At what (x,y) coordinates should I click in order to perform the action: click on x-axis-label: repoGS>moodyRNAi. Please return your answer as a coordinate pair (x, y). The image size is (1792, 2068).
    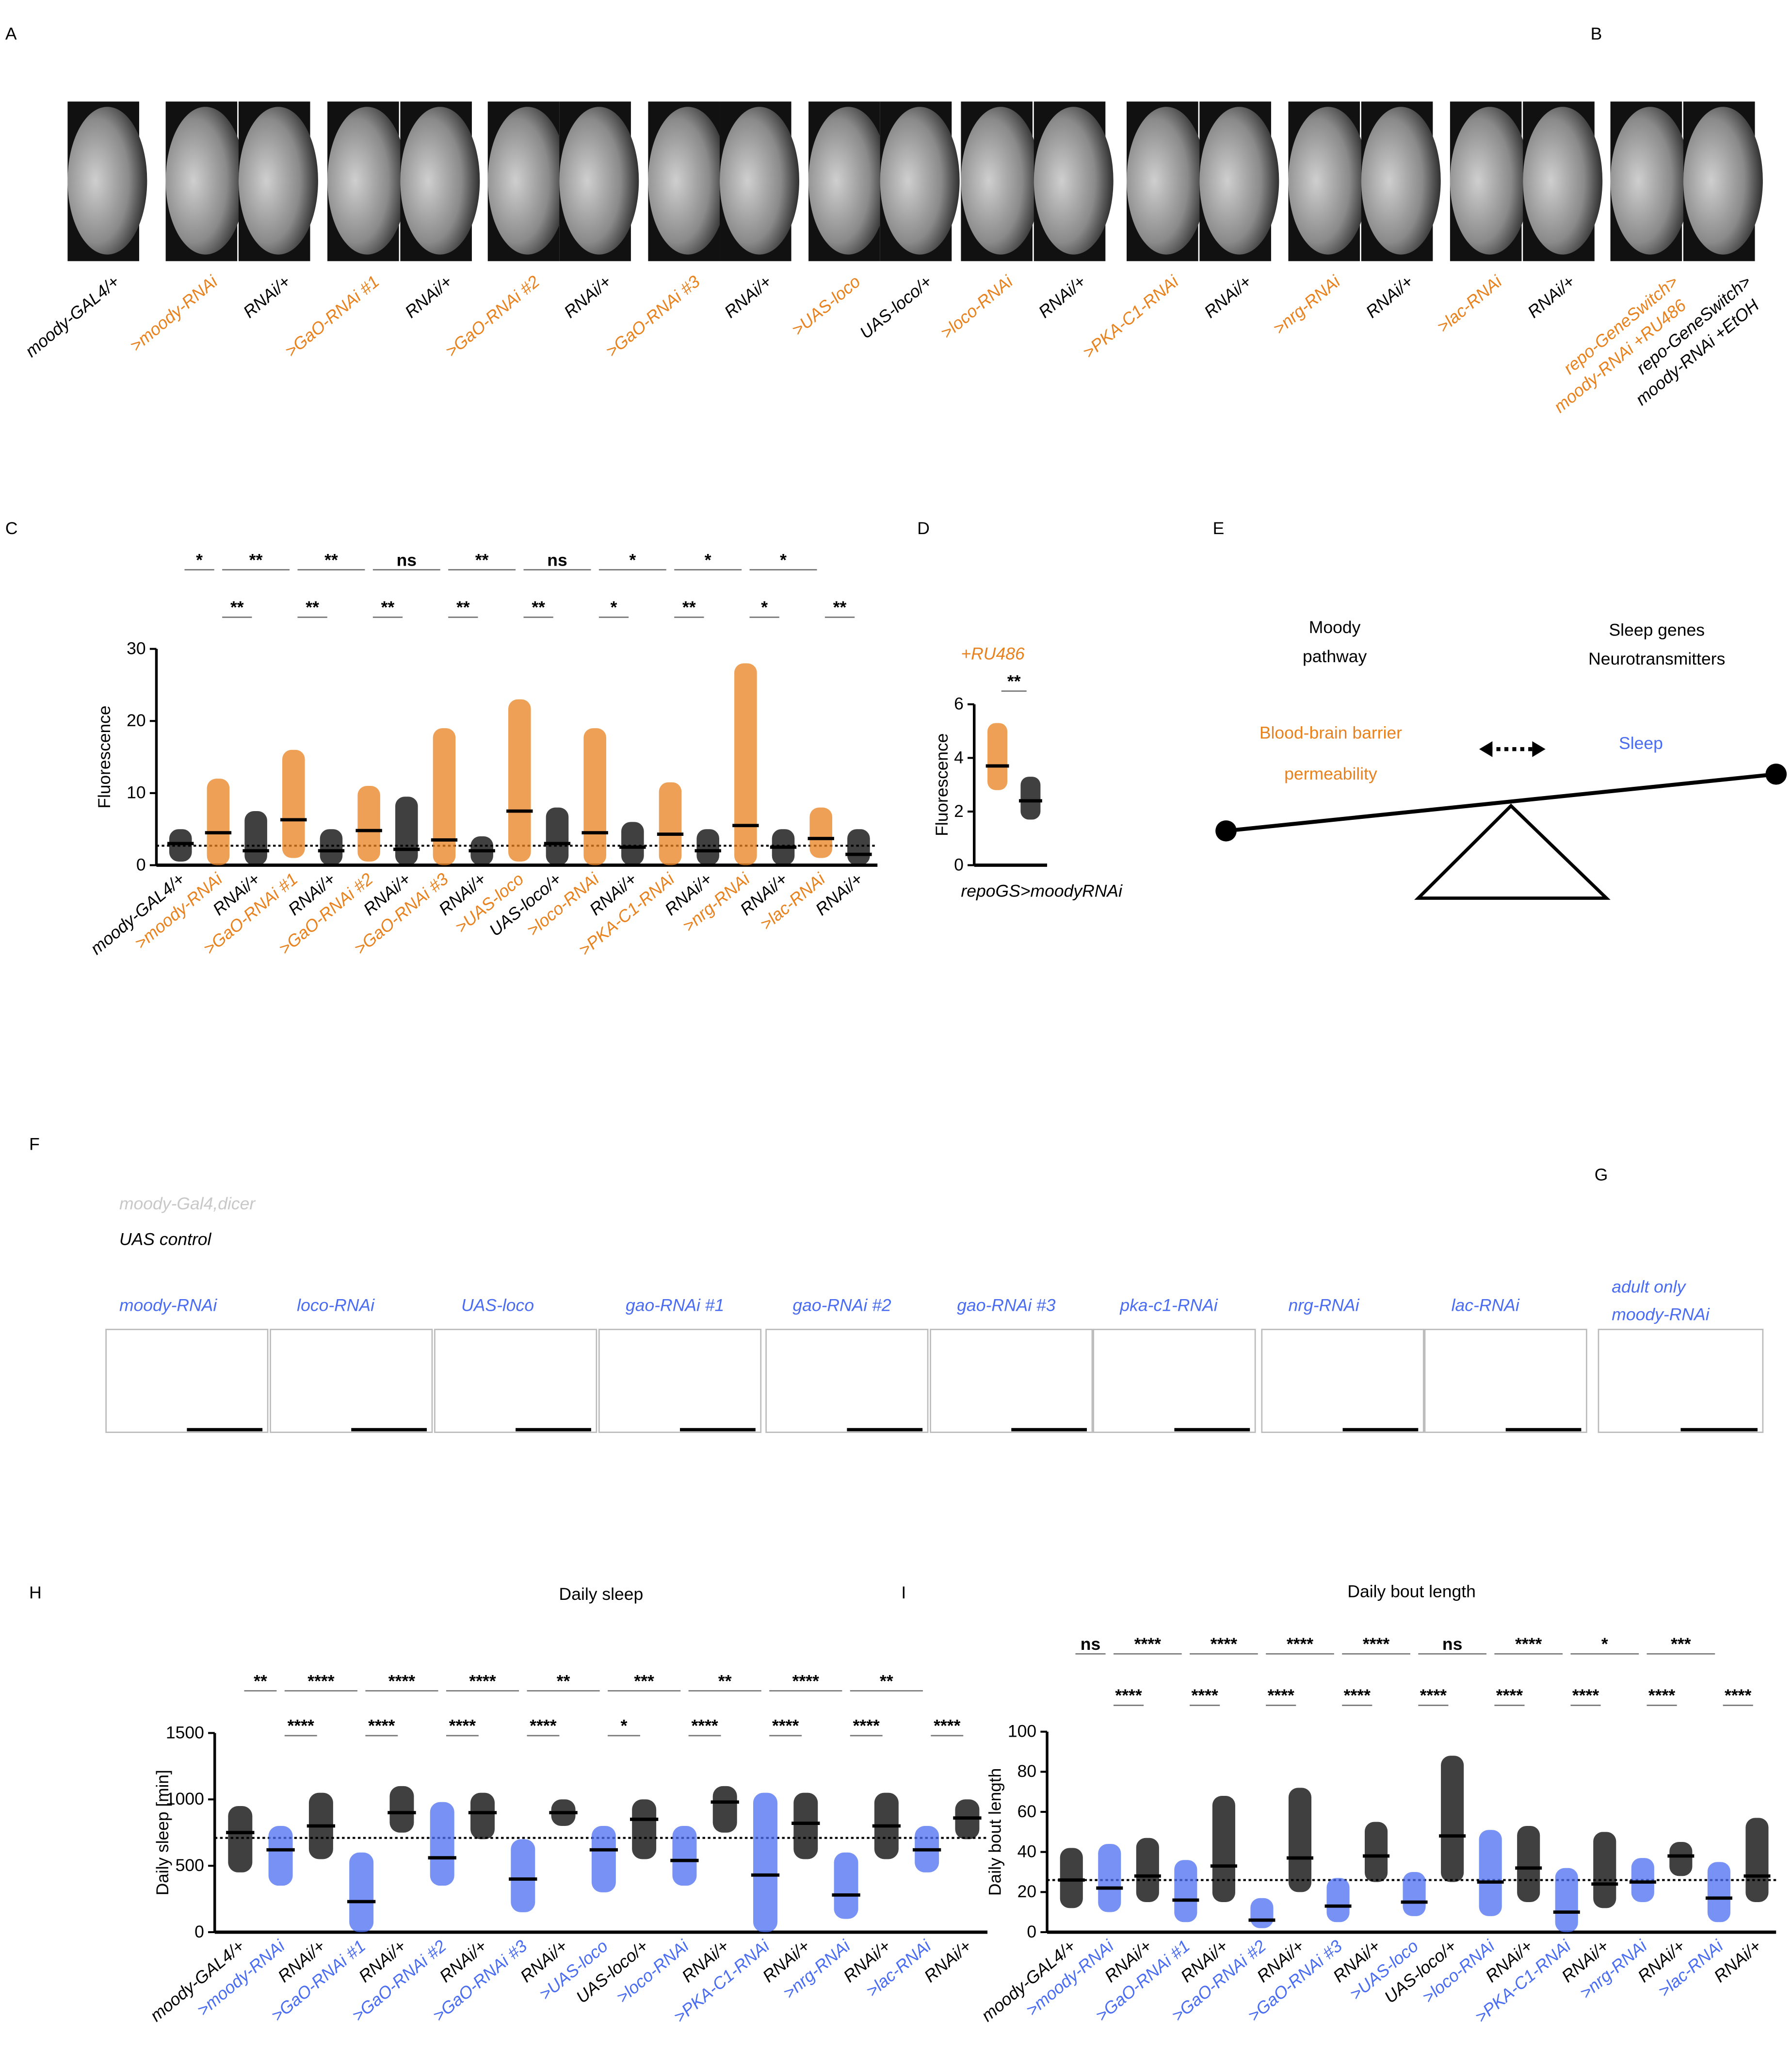
    Looking at the image, I should click on (1042, 891).